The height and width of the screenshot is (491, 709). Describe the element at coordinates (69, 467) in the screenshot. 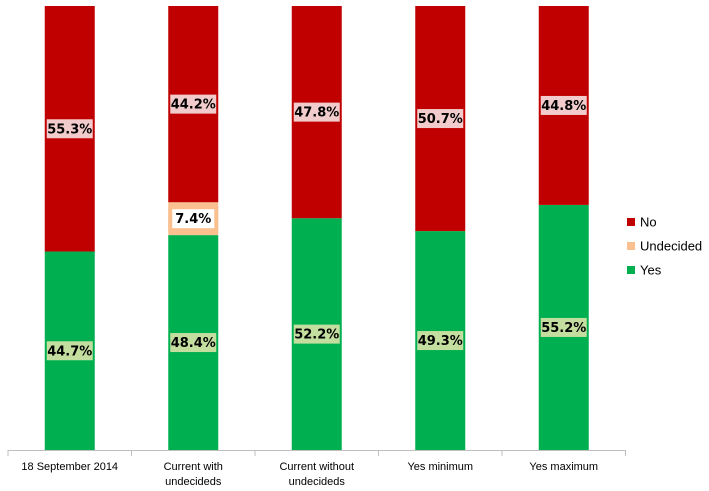

I see `x-tick-label-0-0: 18 September 2014` at that location.